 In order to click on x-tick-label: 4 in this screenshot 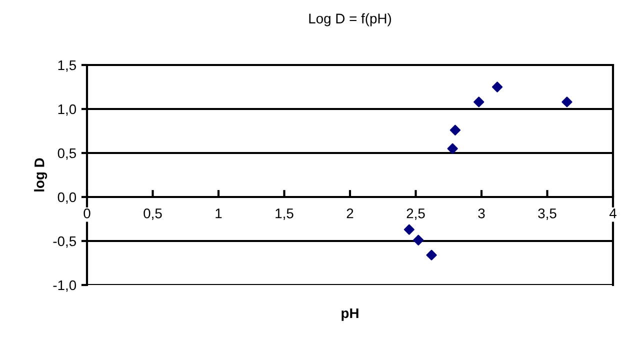, I will do `click(612, 213)`.